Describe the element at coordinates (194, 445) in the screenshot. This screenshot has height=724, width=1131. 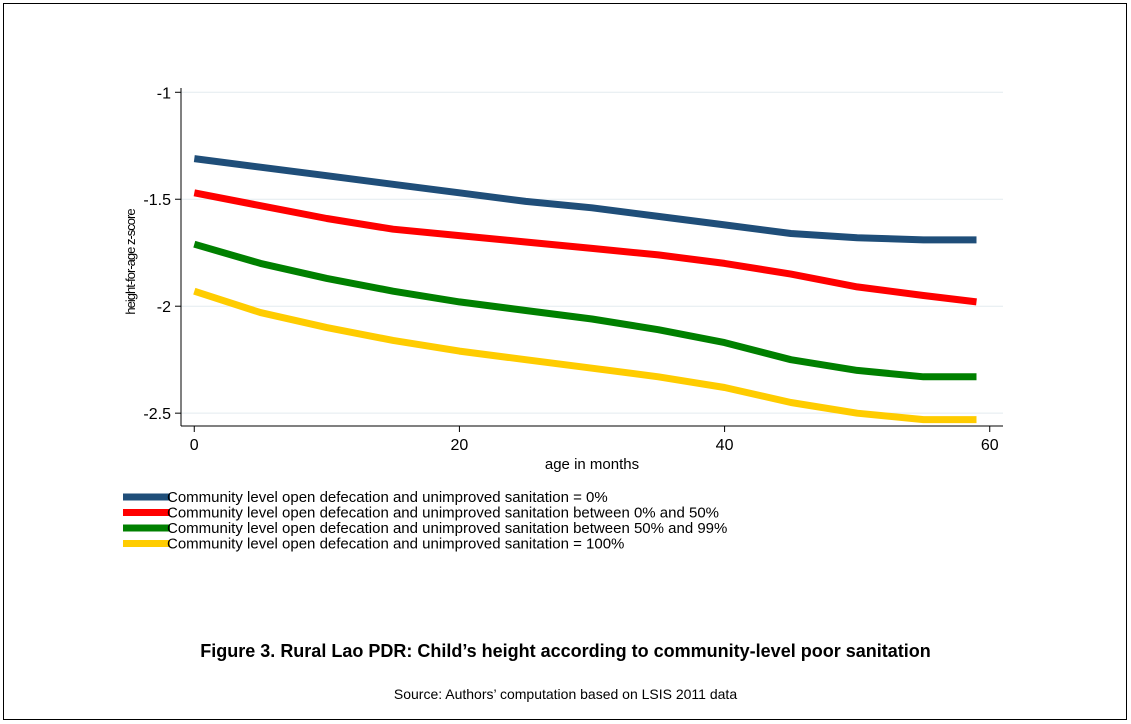
I see `x-tick-label: 0` at that location.